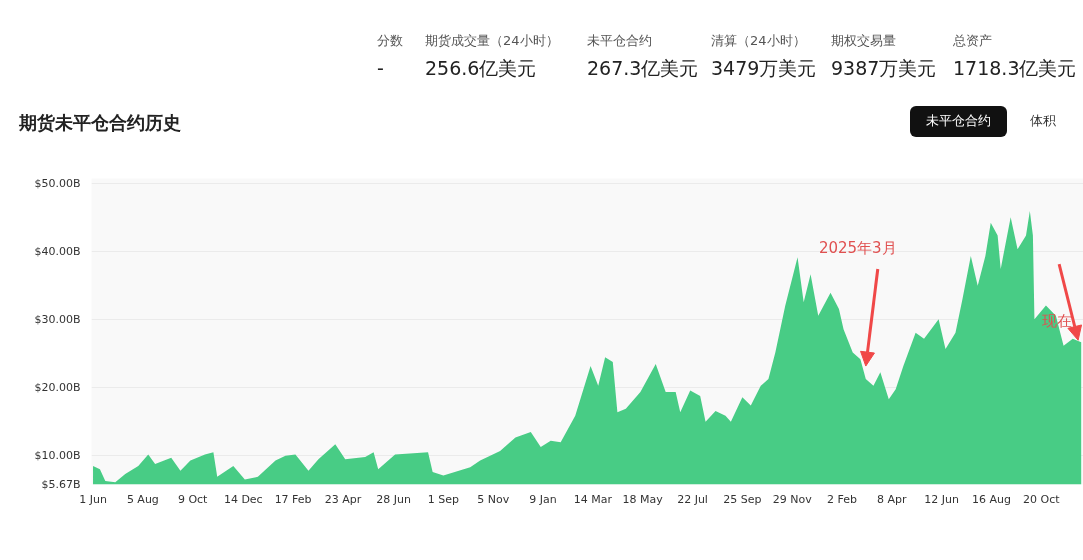 This screenshot has width=1083, height=560. What do you see at coordinates (543, 499) in the screenshot?
I see `x-tick-label: 9 Jan` at bounding box center [543, 499].